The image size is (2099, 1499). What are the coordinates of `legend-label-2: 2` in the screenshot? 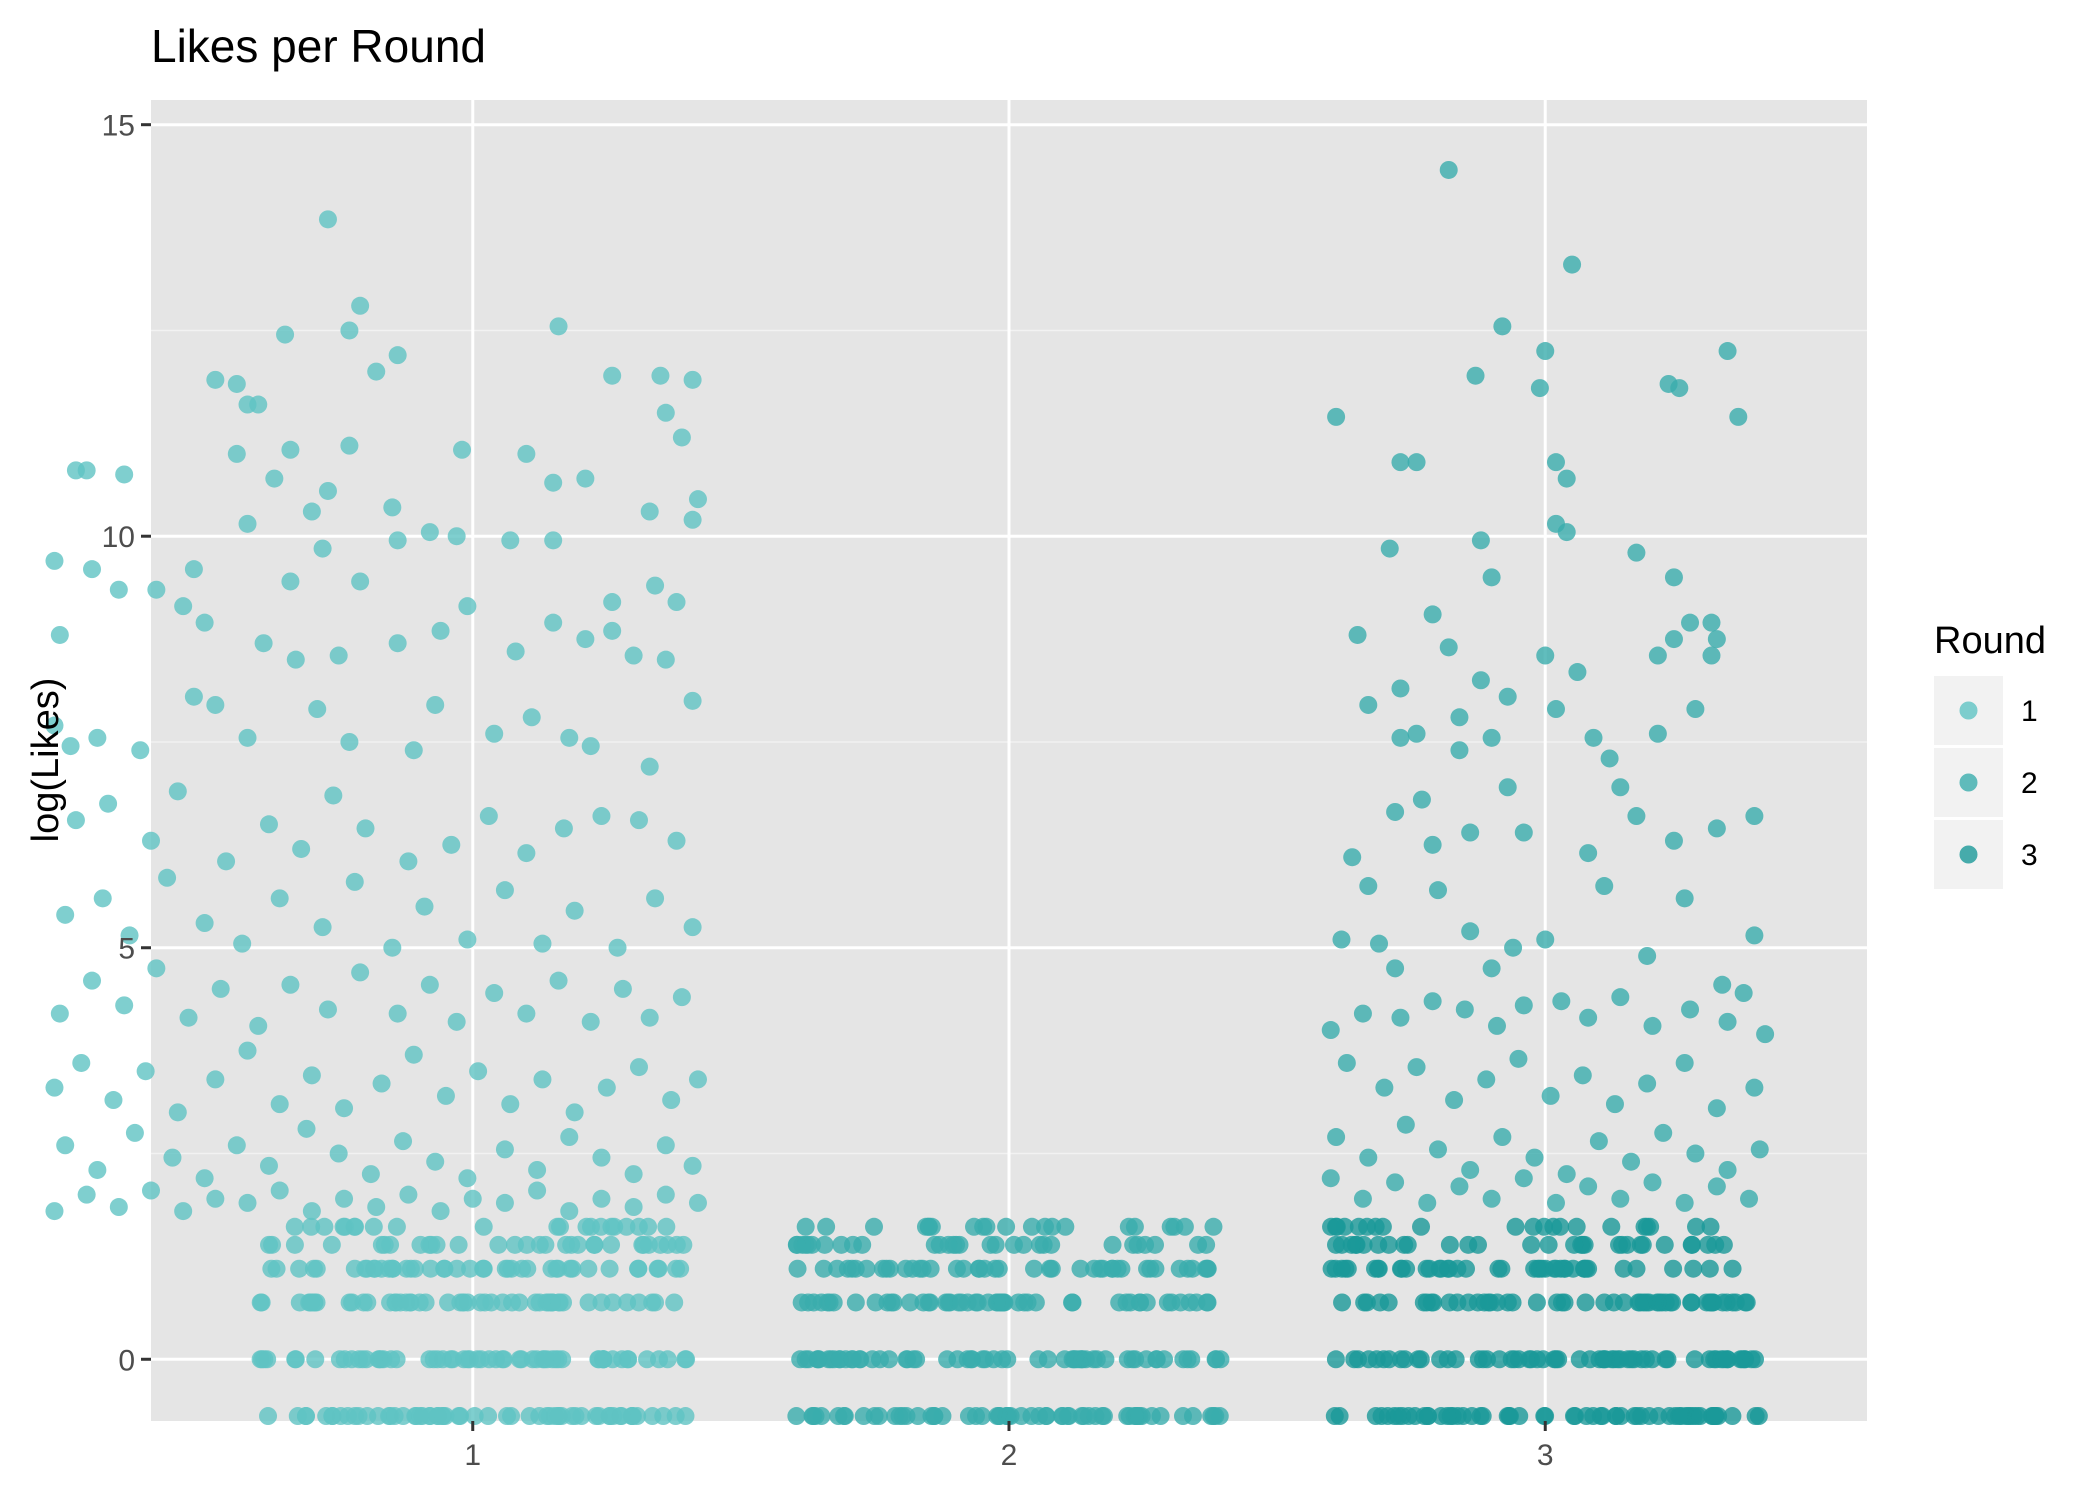 It's located at (2029, 783).